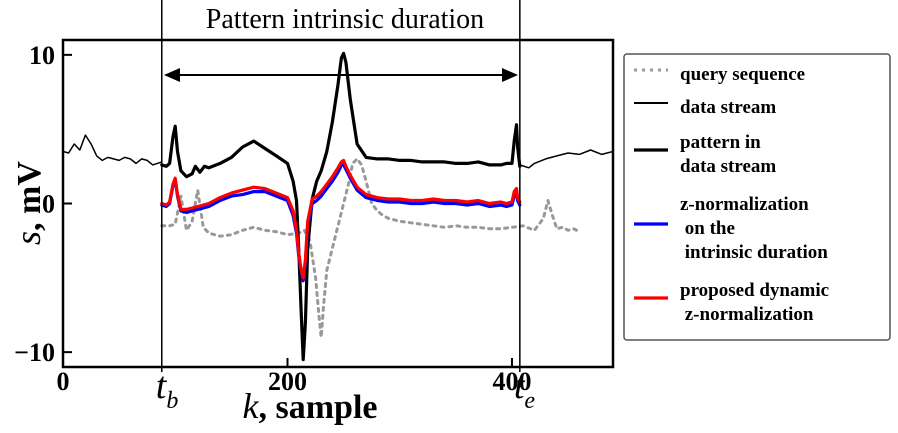 The image size is (898, 433). What do you see at coordinates (42, 55) in the screenshot?
I see `y-tick-label: 10` at bounding box center [42, 55].